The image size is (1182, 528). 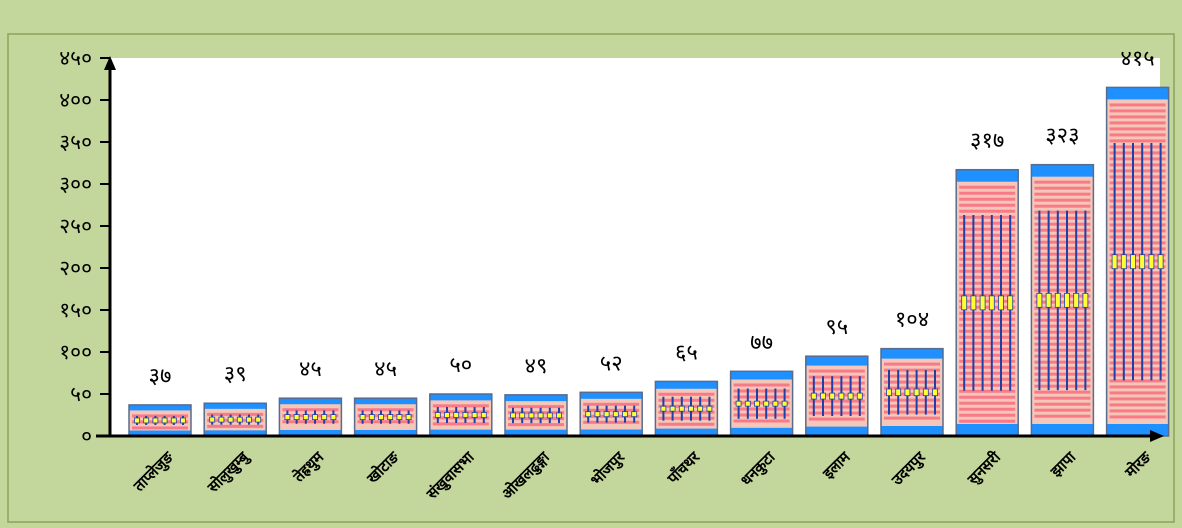 What do you see at coordinates (686, 352) in the screenshot?
I see `bar-value-label: ६५` at bounding box center [686, 352].